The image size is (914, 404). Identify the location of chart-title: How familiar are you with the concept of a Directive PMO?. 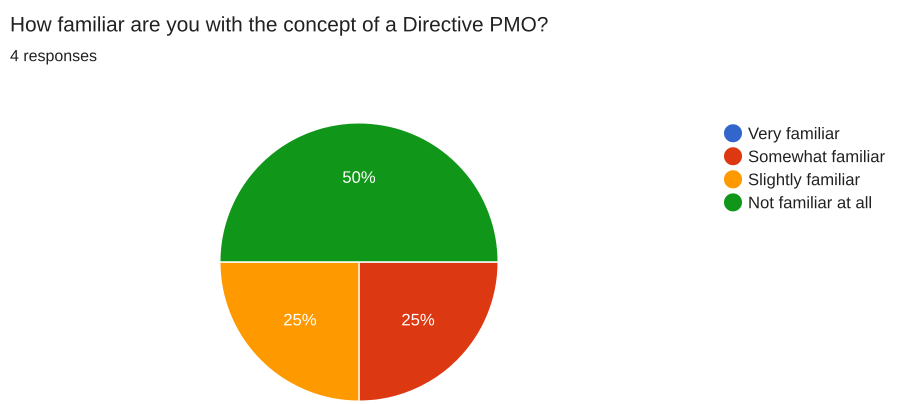
(280, 26).